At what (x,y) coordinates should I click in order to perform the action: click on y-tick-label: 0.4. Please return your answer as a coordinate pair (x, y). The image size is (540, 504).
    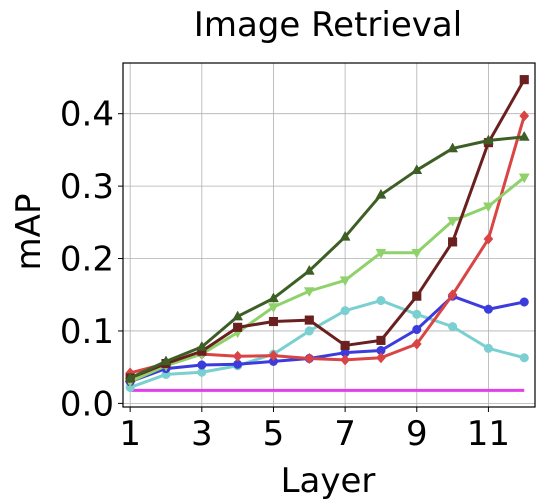
    Looking at the image, I should click on (87, 115).